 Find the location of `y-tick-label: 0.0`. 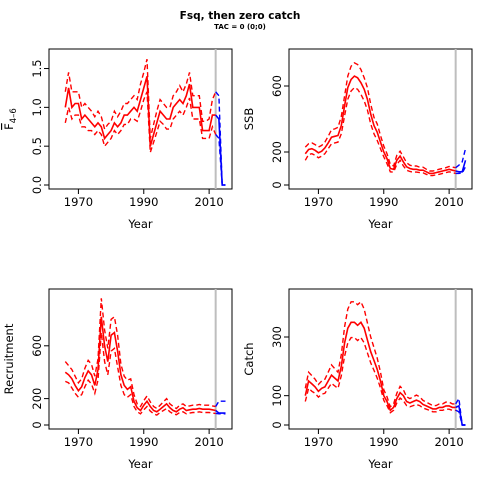

y-tick-label: 0.0 is located at coordinates (37, 185).